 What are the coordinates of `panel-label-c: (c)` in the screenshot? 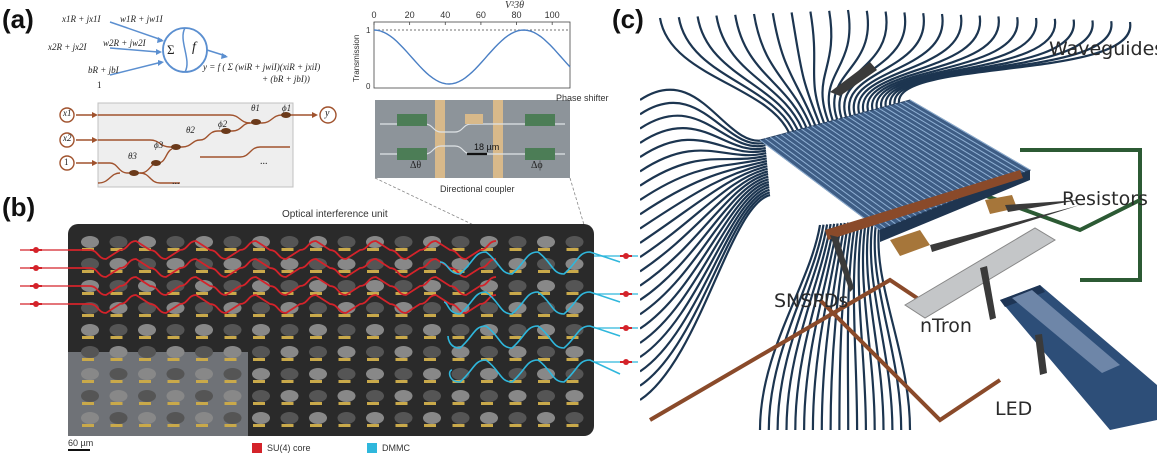 It's located at (628, 19).